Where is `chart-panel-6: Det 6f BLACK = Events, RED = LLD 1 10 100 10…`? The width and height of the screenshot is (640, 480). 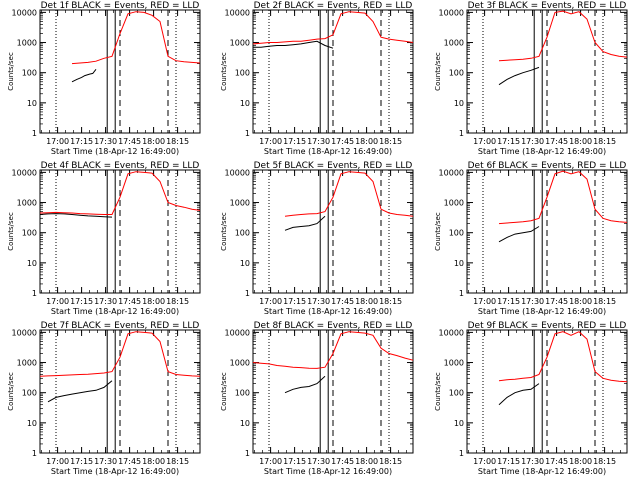
chart-panel-6: Det 6f BLACK = Events, RED = LLD 1 10 100 10… is located at coordinates (531, 238).